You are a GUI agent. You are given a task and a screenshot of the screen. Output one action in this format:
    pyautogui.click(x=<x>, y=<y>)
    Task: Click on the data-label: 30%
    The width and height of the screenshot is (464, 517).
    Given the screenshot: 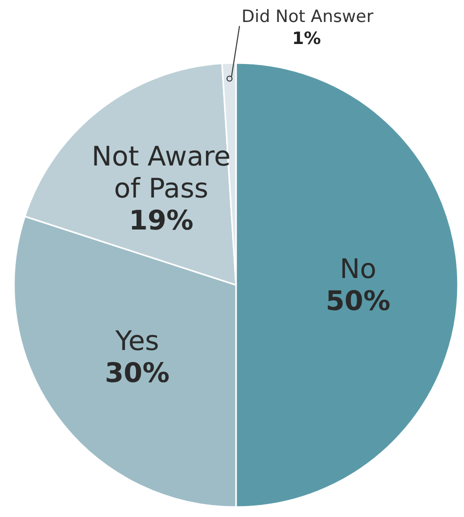 What is the action you would take?
    pyautogui.click(x=137, y=373)
    